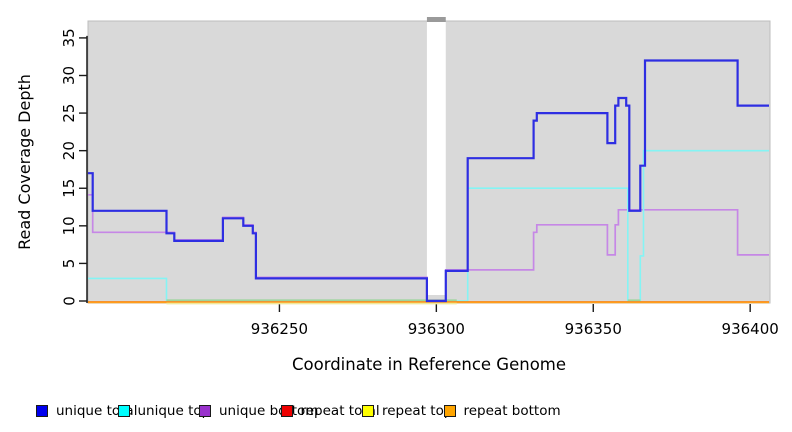  I want to click on y-tick-label: 0, so click(69, 301).